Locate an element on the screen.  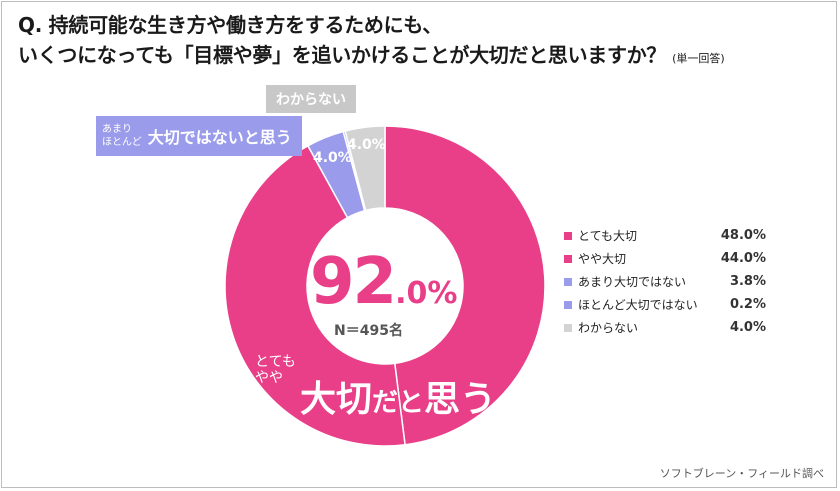
callout-not-important-text: 大切ではないと思う is located at coordinates (219, 137).